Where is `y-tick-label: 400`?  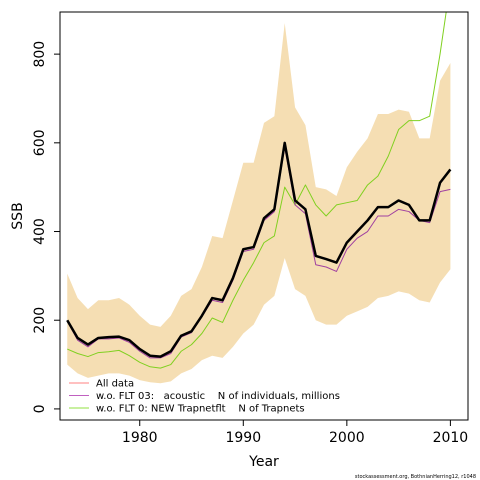
y-tick-label: 400 is located at coordinates (40, 231).